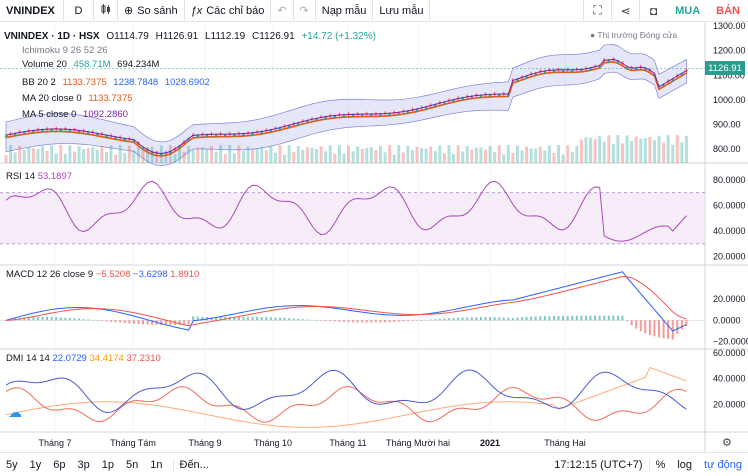 Image resolution: width=748 pixels, height=476 pixels. What do you see at coordinates (729, 205) in the screenshot?
I see `rsi-tick-label: 60.0000` at bounding box center [729, 205].